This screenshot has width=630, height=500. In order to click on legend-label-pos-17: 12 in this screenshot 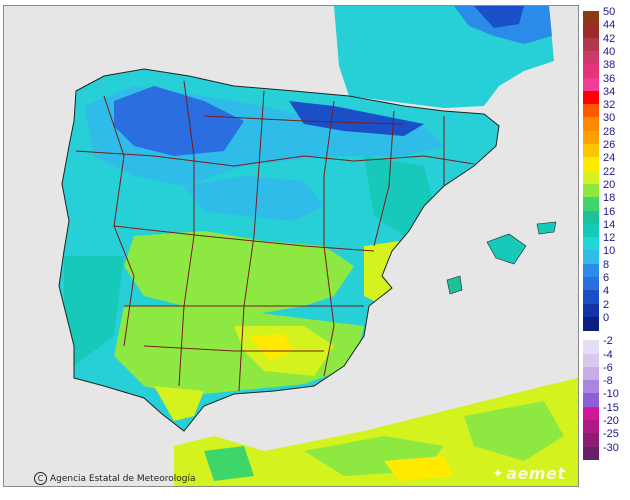, I will do `click(609, 238)`.